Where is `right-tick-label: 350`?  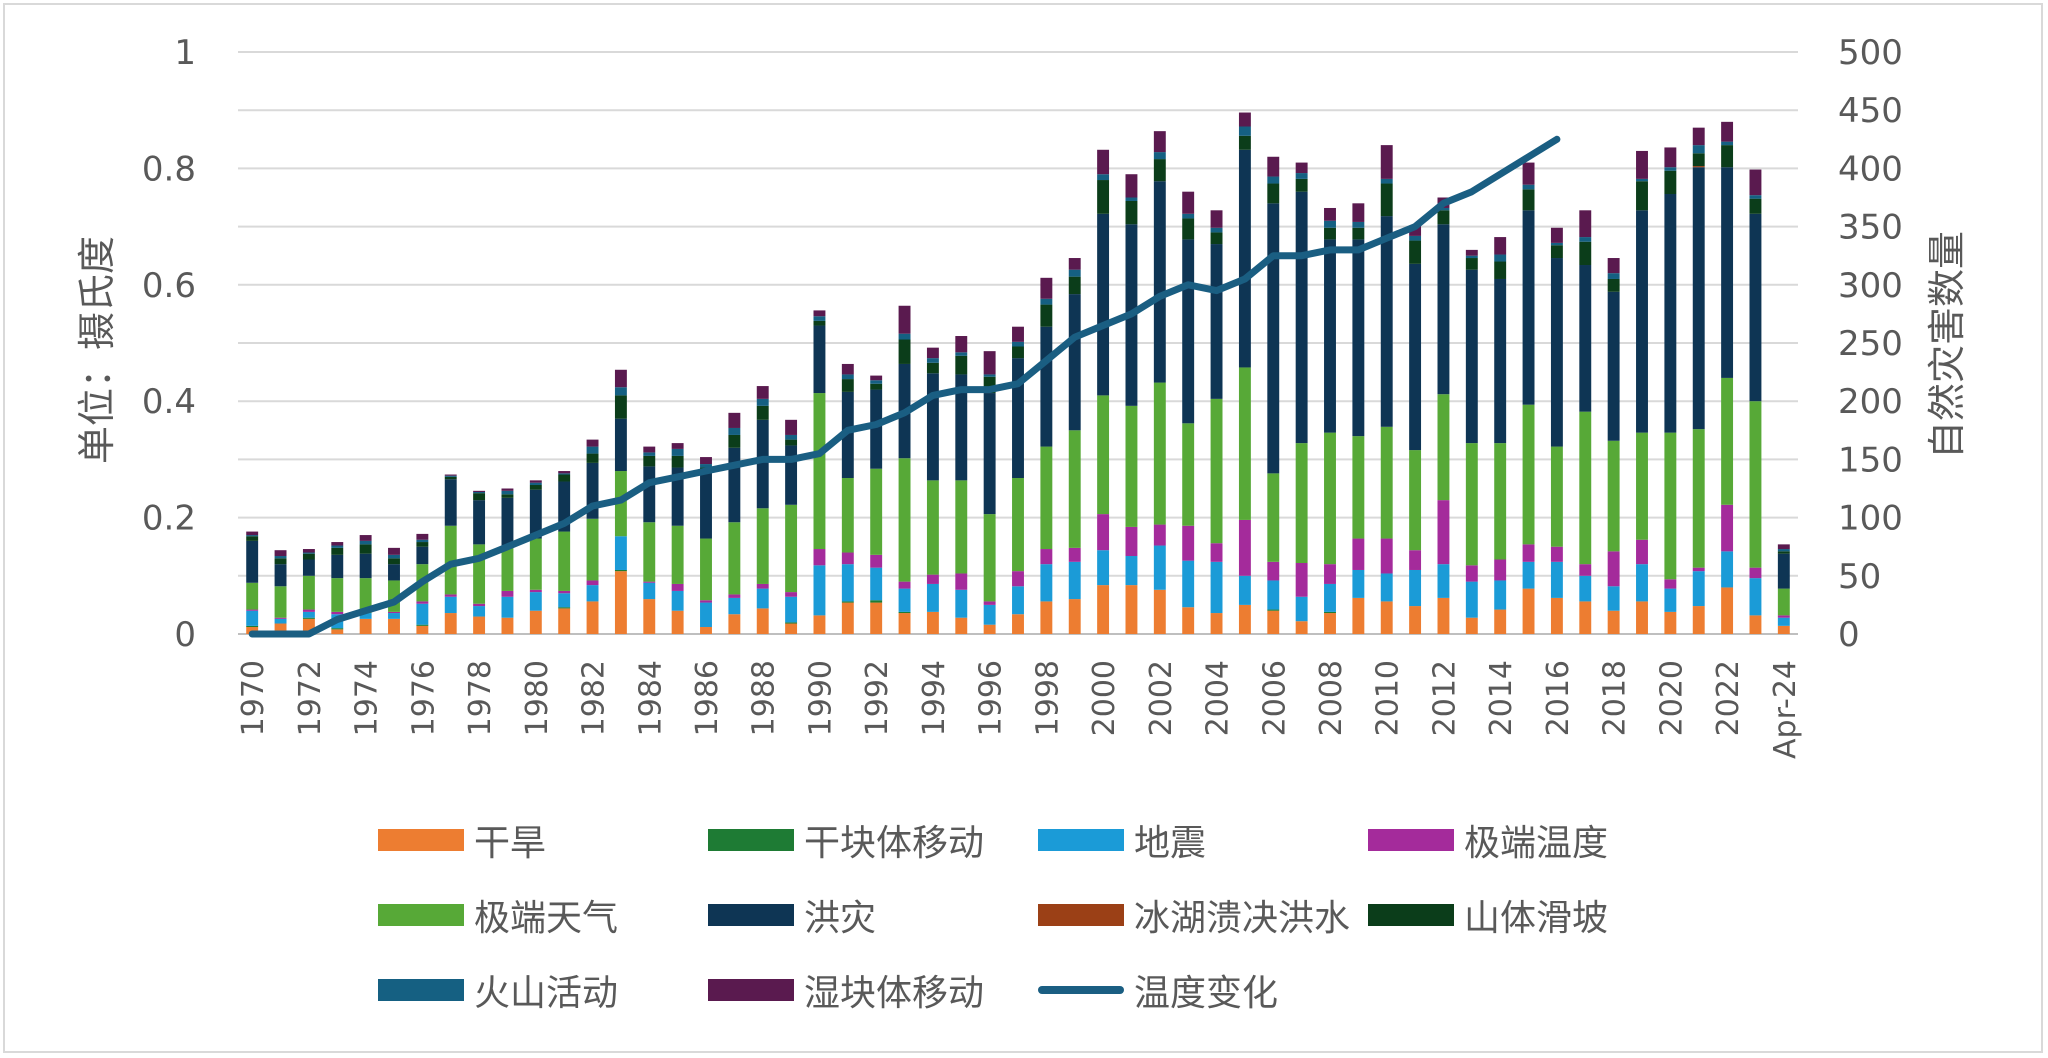
right-tick-label: 350 is located at coordinates (1870, 228).